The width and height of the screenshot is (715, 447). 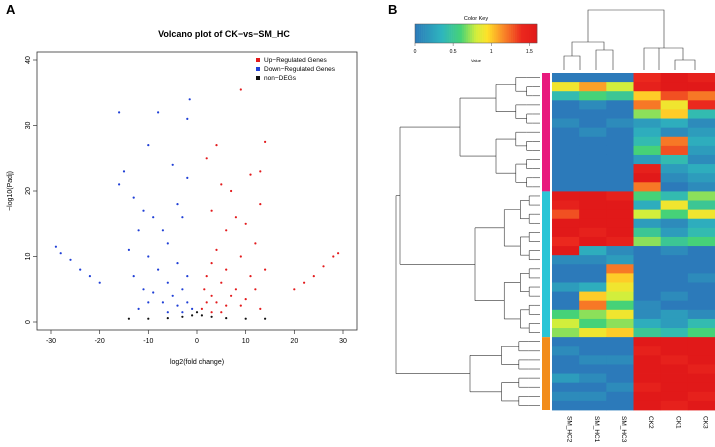 What do you see at coordinates (453, 52) in the screenshot?
I see `color-key-tick-label-1: 0.5` at bounding box center [453, 52].